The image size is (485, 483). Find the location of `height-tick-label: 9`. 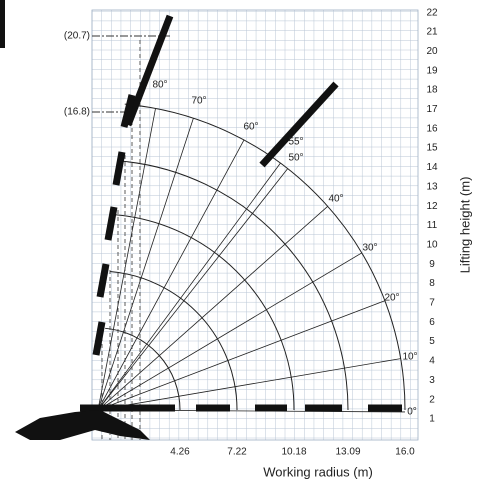

height-tick-label: 9 is located at coordinates (432, 264).